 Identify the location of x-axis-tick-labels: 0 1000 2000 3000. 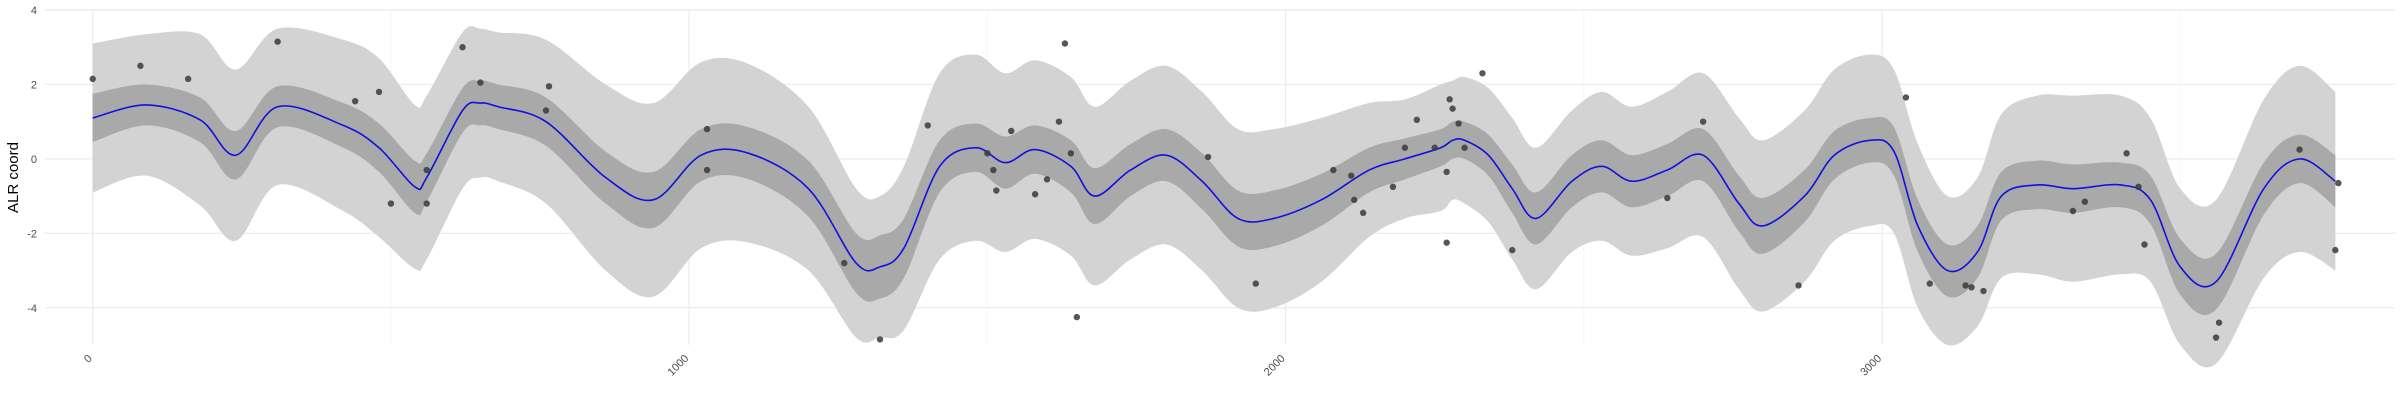
(983, 366).